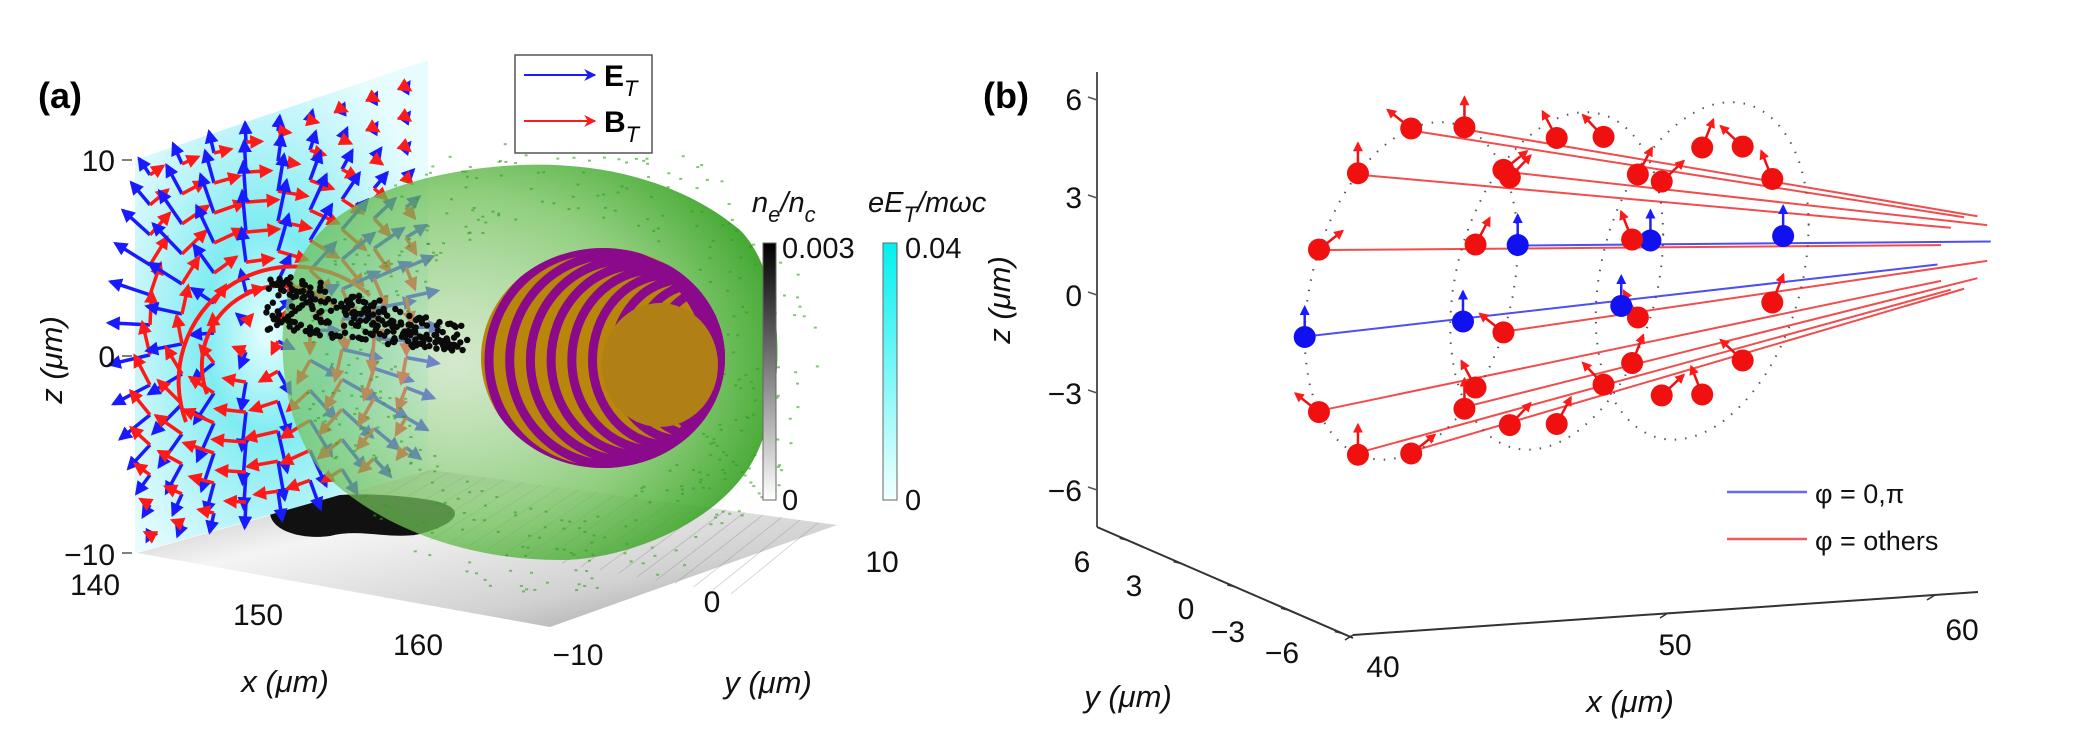 Image resolution: width=2084 pixels, height=746 pixels. I want to click on b-y-tick: −3, so click(1228, 632).